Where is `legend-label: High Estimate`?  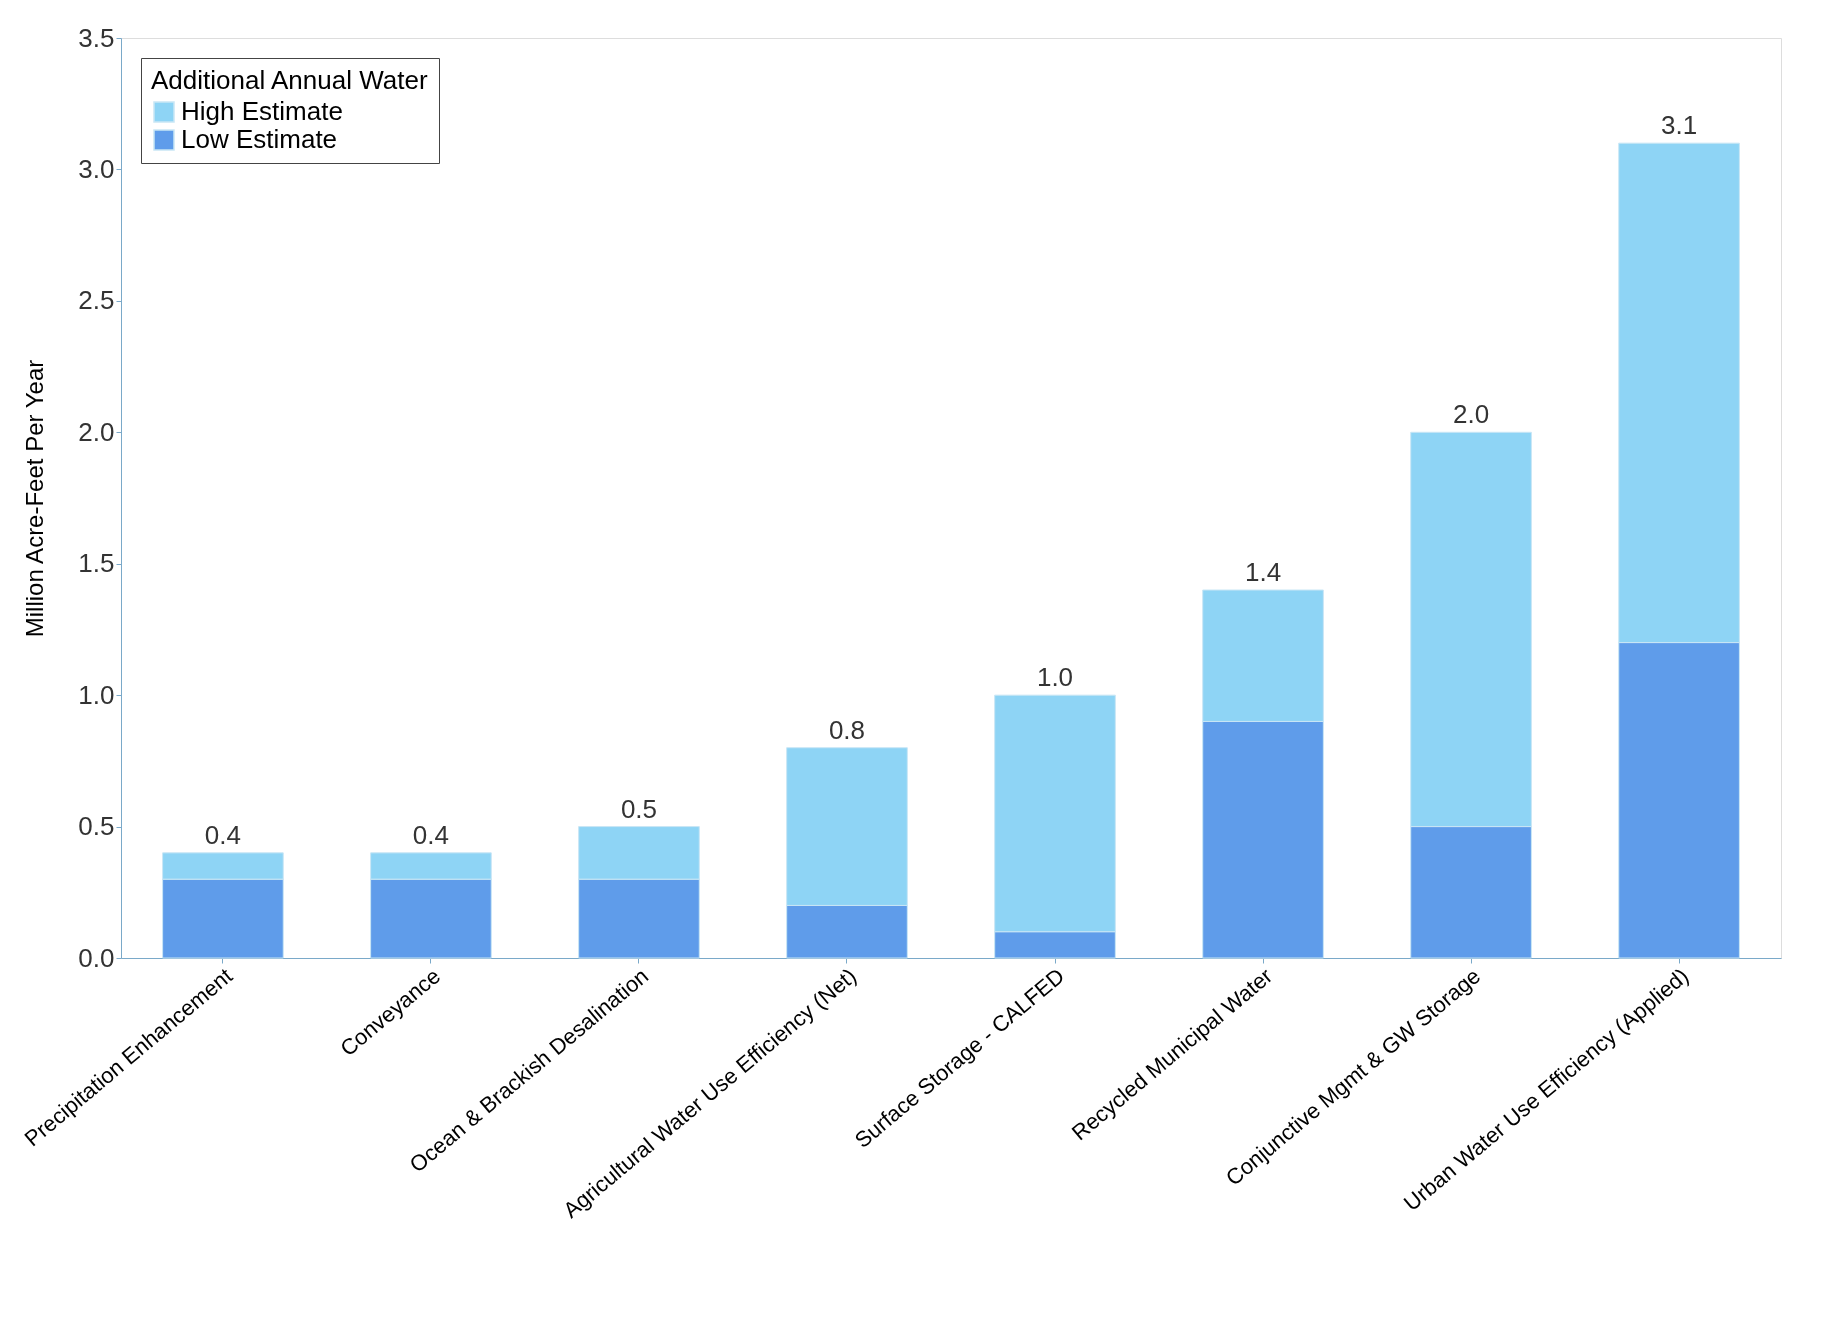
legend-label: High Estimate is located at coordinates (262, 111).